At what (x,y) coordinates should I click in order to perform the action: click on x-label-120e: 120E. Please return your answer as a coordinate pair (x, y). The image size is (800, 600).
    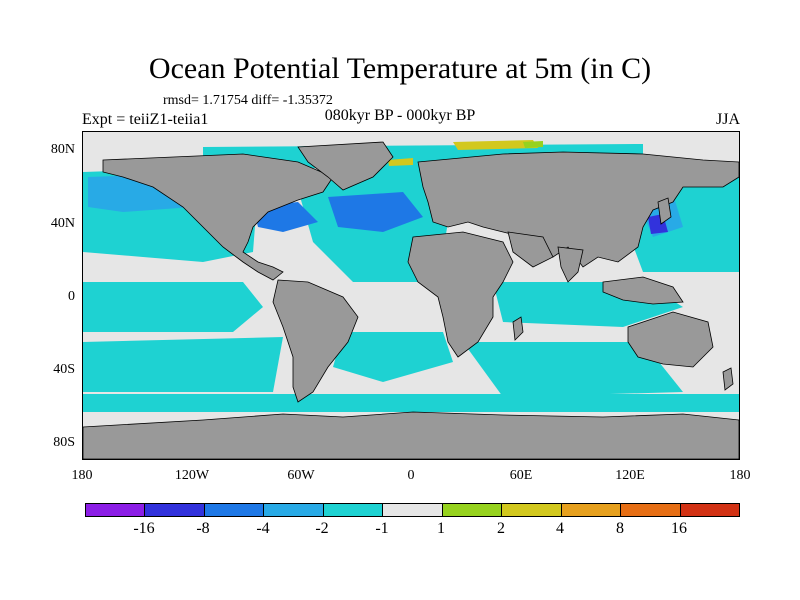
    Looking at the image, I should click on (630, 475).